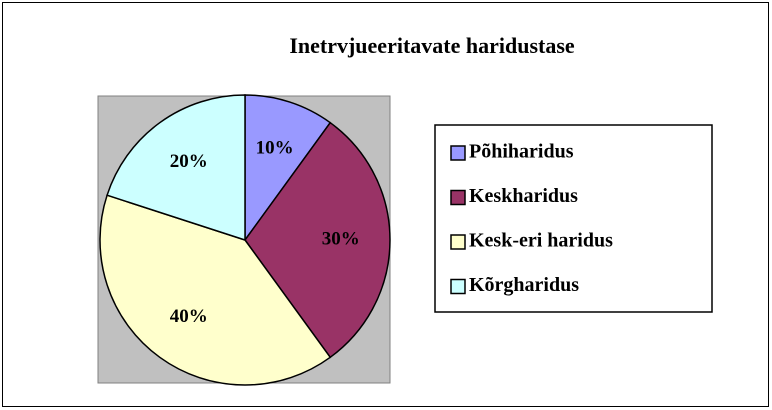  Describe the element at coordinates (189, 316) in the screenshot. I see `data-label: 40%` at that location.